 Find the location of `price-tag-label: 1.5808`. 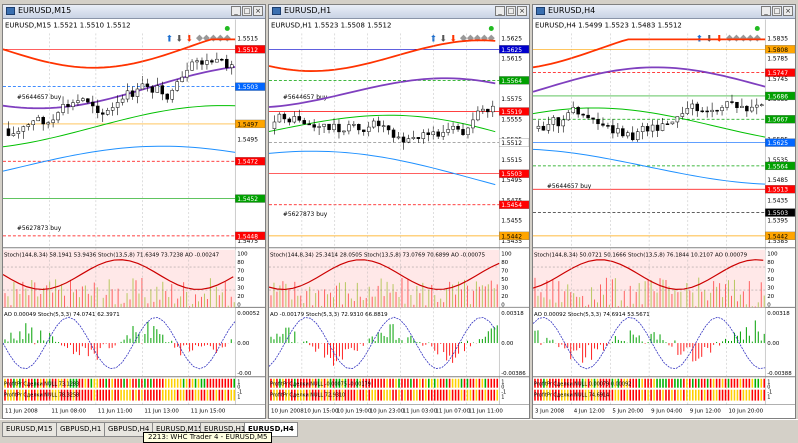

price-tag-label: 1.5808 is located at coordinates (777, 50).